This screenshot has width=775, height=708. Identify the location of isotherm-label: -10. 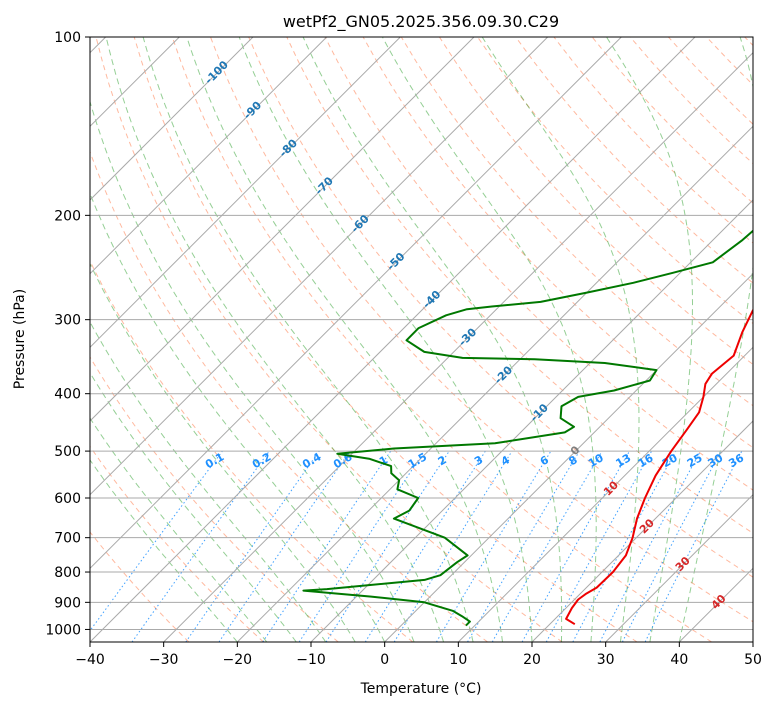
(539, 412).